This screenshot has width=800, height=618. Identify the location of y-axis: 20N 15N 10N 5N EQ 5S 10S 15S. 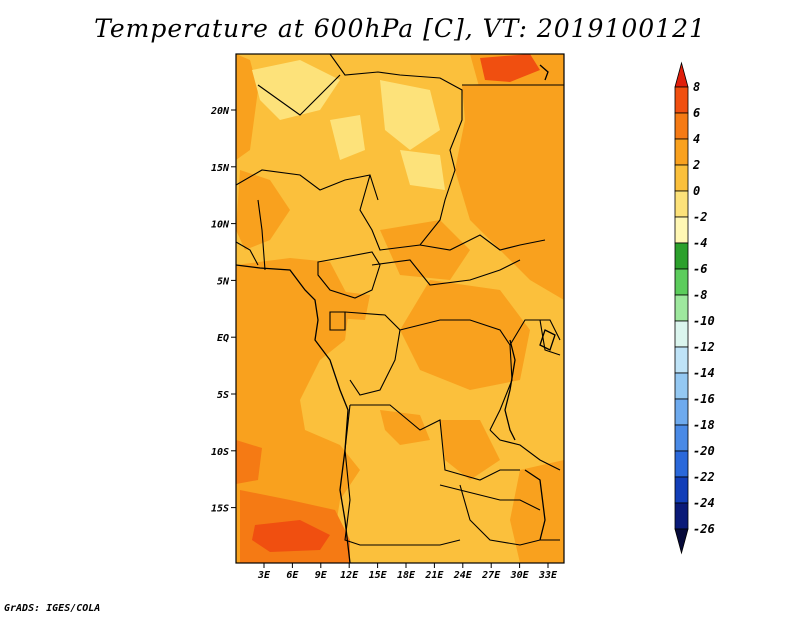
(223, 310).